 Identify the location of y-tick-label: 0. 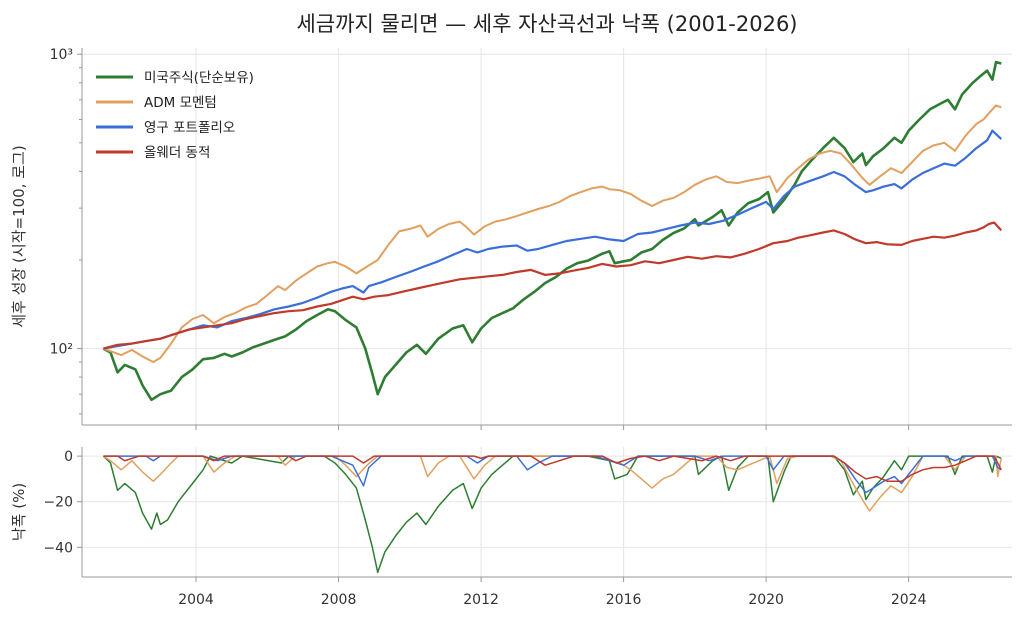
(68, 457).